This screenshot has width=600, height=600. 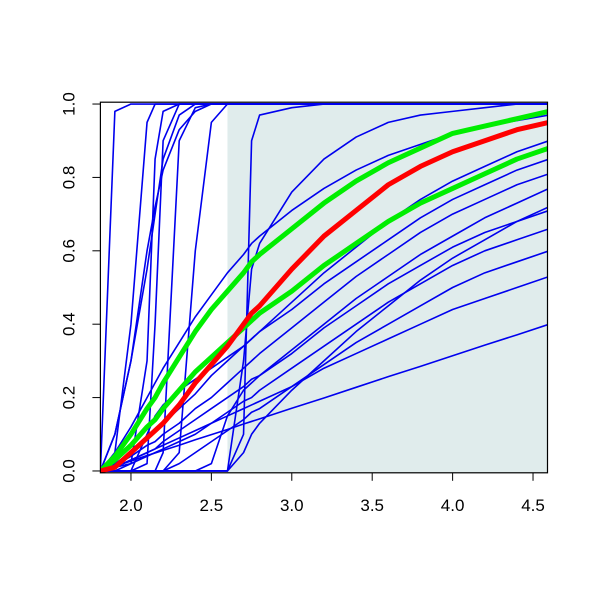 I want to click on y-tick-label: 0.4, so click(x=68, y=324).